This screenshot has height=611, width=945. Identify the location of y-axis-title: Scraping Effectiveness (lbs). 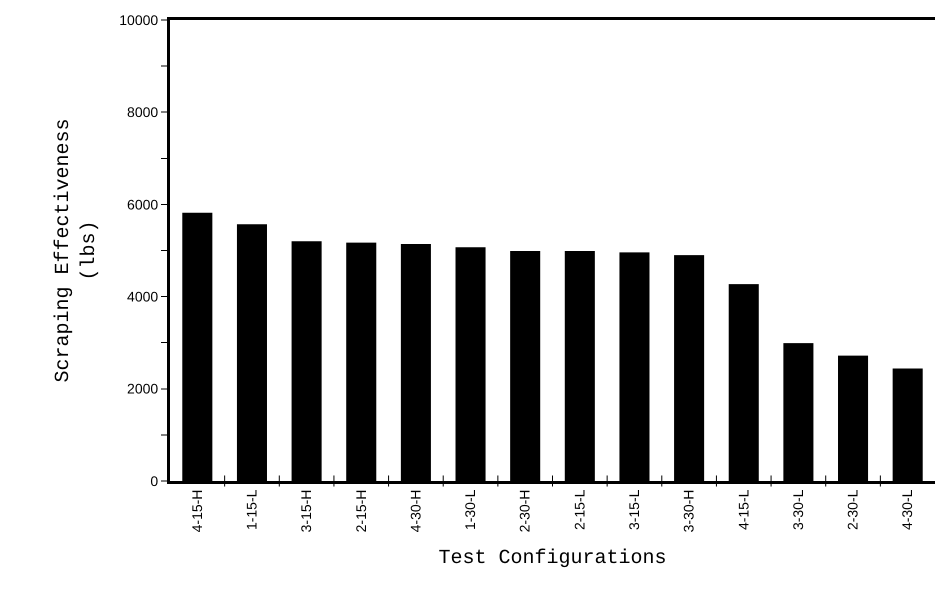
(76, 250).